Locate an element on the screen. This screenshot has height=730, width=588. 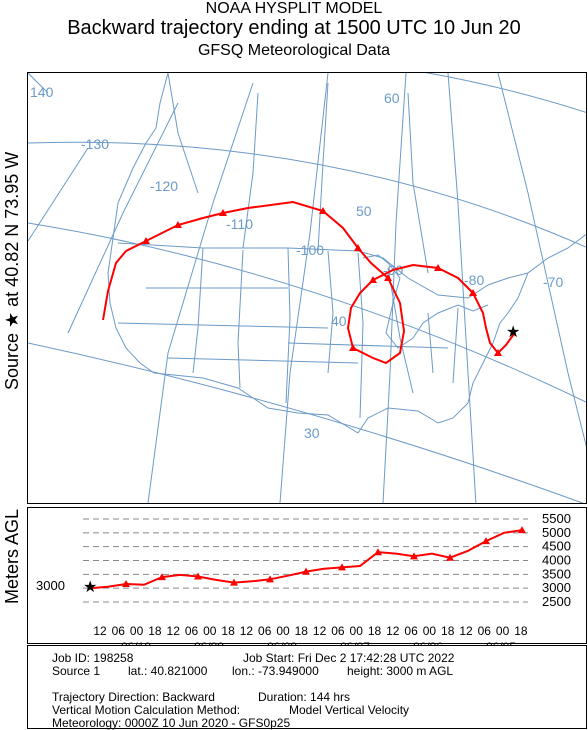
altitude-y-tick-label: 5500 is located at coordinates (556, 518).